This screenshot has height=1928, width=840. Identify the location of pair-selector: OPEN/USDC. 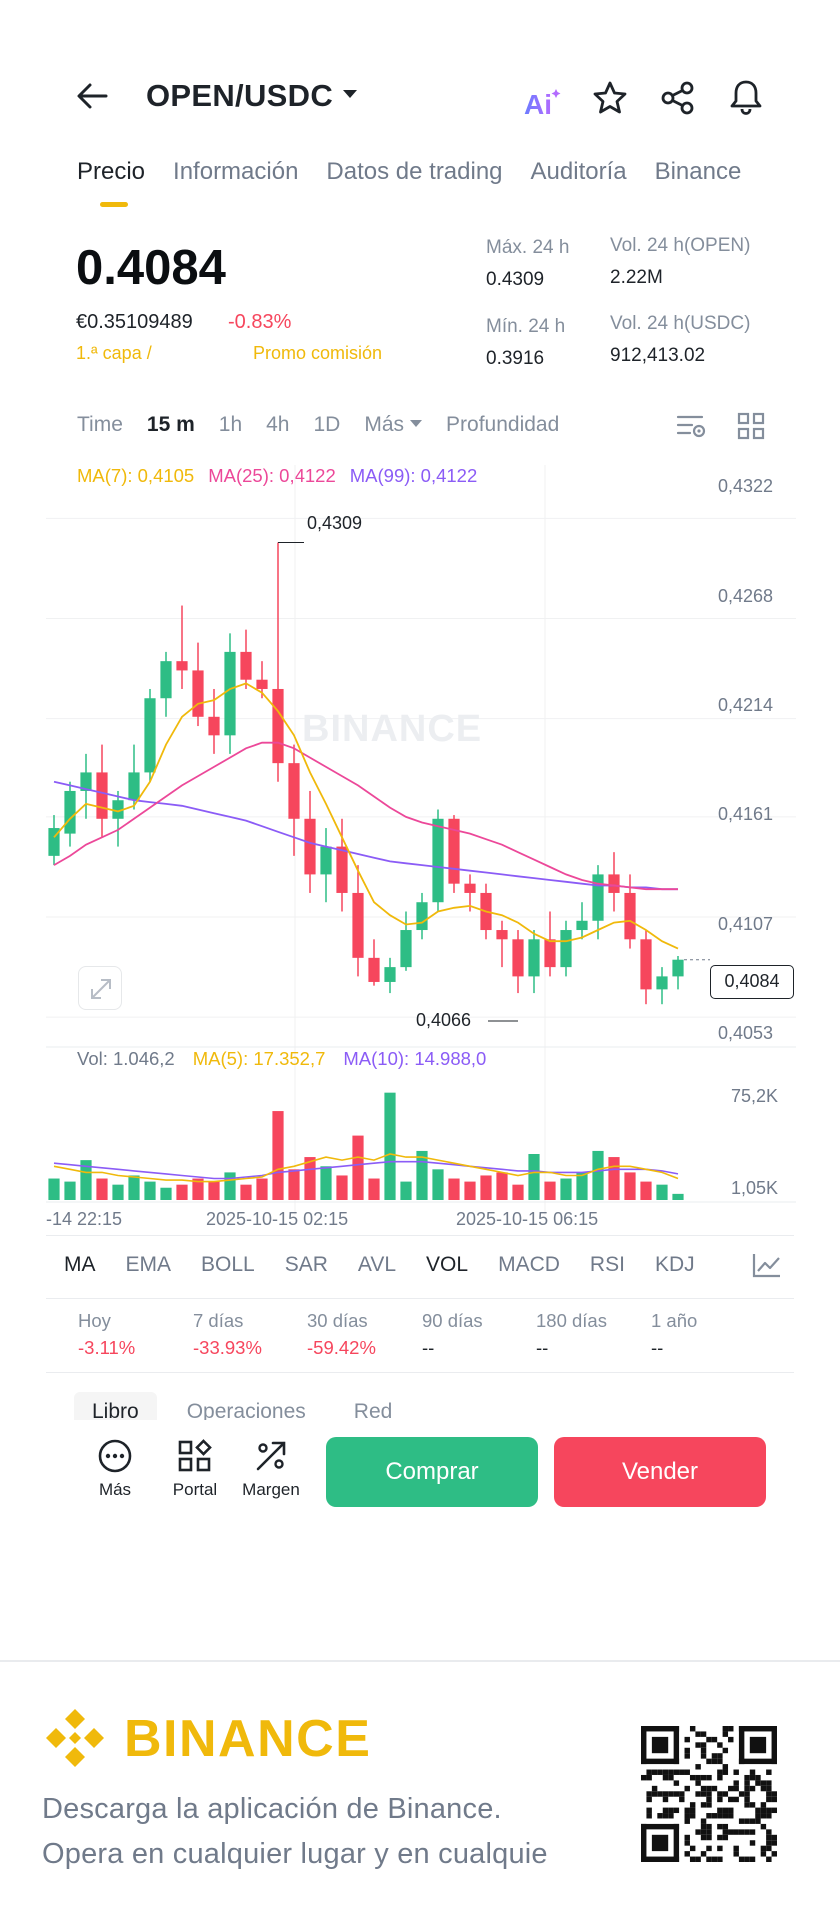
(252, 96).